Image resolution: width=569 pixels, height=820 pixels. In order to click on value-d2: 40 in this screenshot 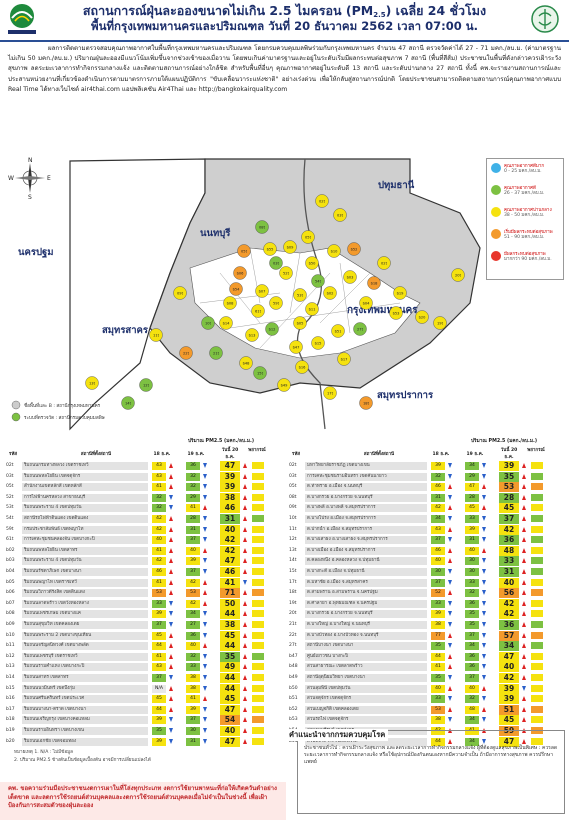, I will do `click(472, 550)`.